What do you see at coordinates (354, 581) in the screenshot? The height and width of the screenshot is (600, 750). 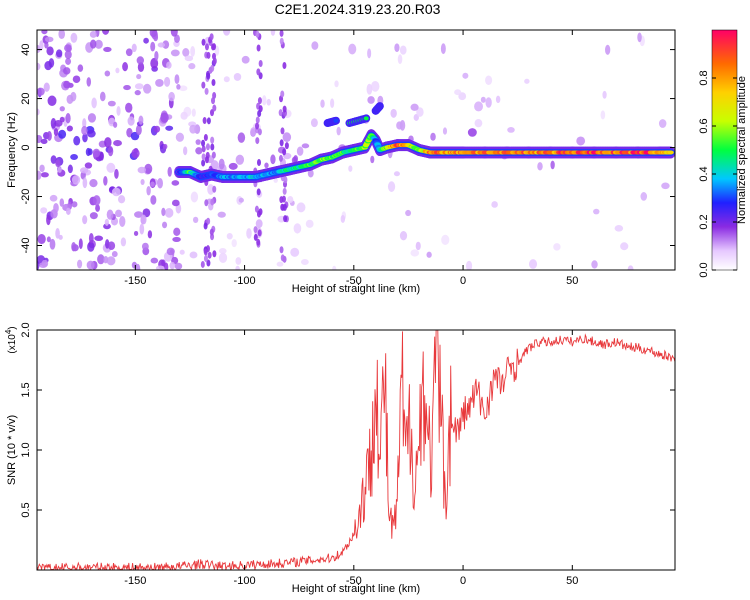 I see `x-tick-label: -50` at bounding box center [354, 581].